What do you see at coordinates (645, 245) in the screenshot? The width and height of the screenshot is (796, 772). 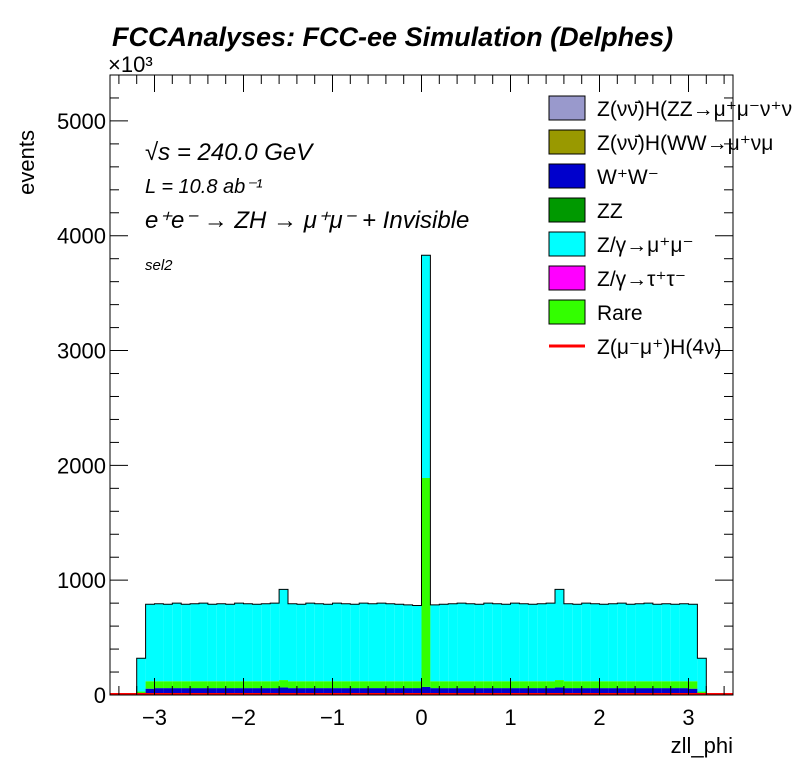 I see `legend-entry-label: Z/γ→μ⁺μ⁻` at bounding box center [645, 245].